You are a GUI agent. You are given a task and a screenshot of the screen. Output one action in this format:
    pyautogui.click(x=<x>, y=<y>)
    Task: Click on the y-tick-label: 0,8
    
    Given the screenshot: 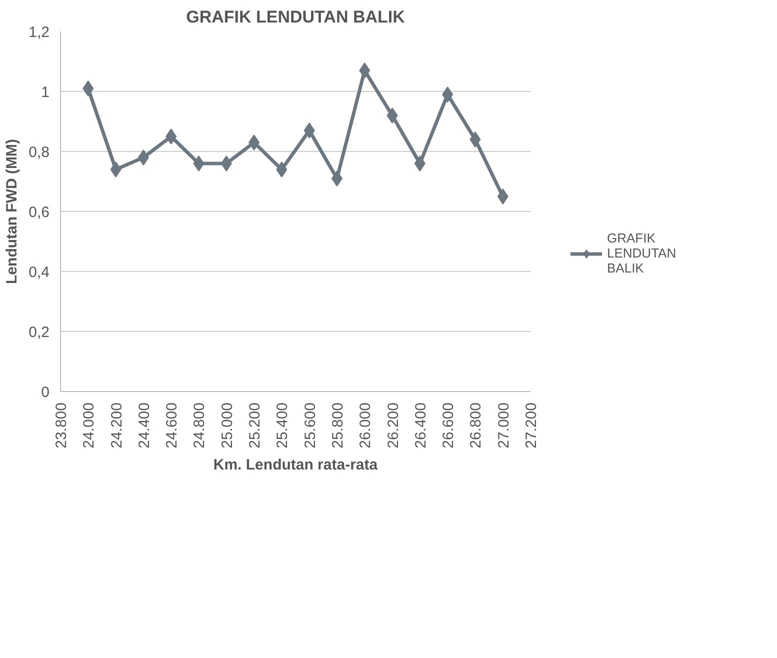 What is the action you would take?
    pyautogui.click(x=39, y=152)
    